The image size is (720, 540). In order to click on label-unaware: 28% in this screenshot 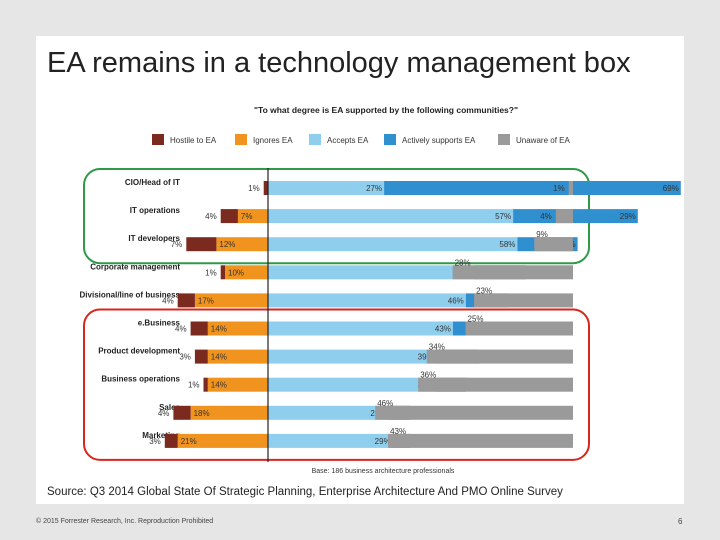, I will do `click(463, 262)`.